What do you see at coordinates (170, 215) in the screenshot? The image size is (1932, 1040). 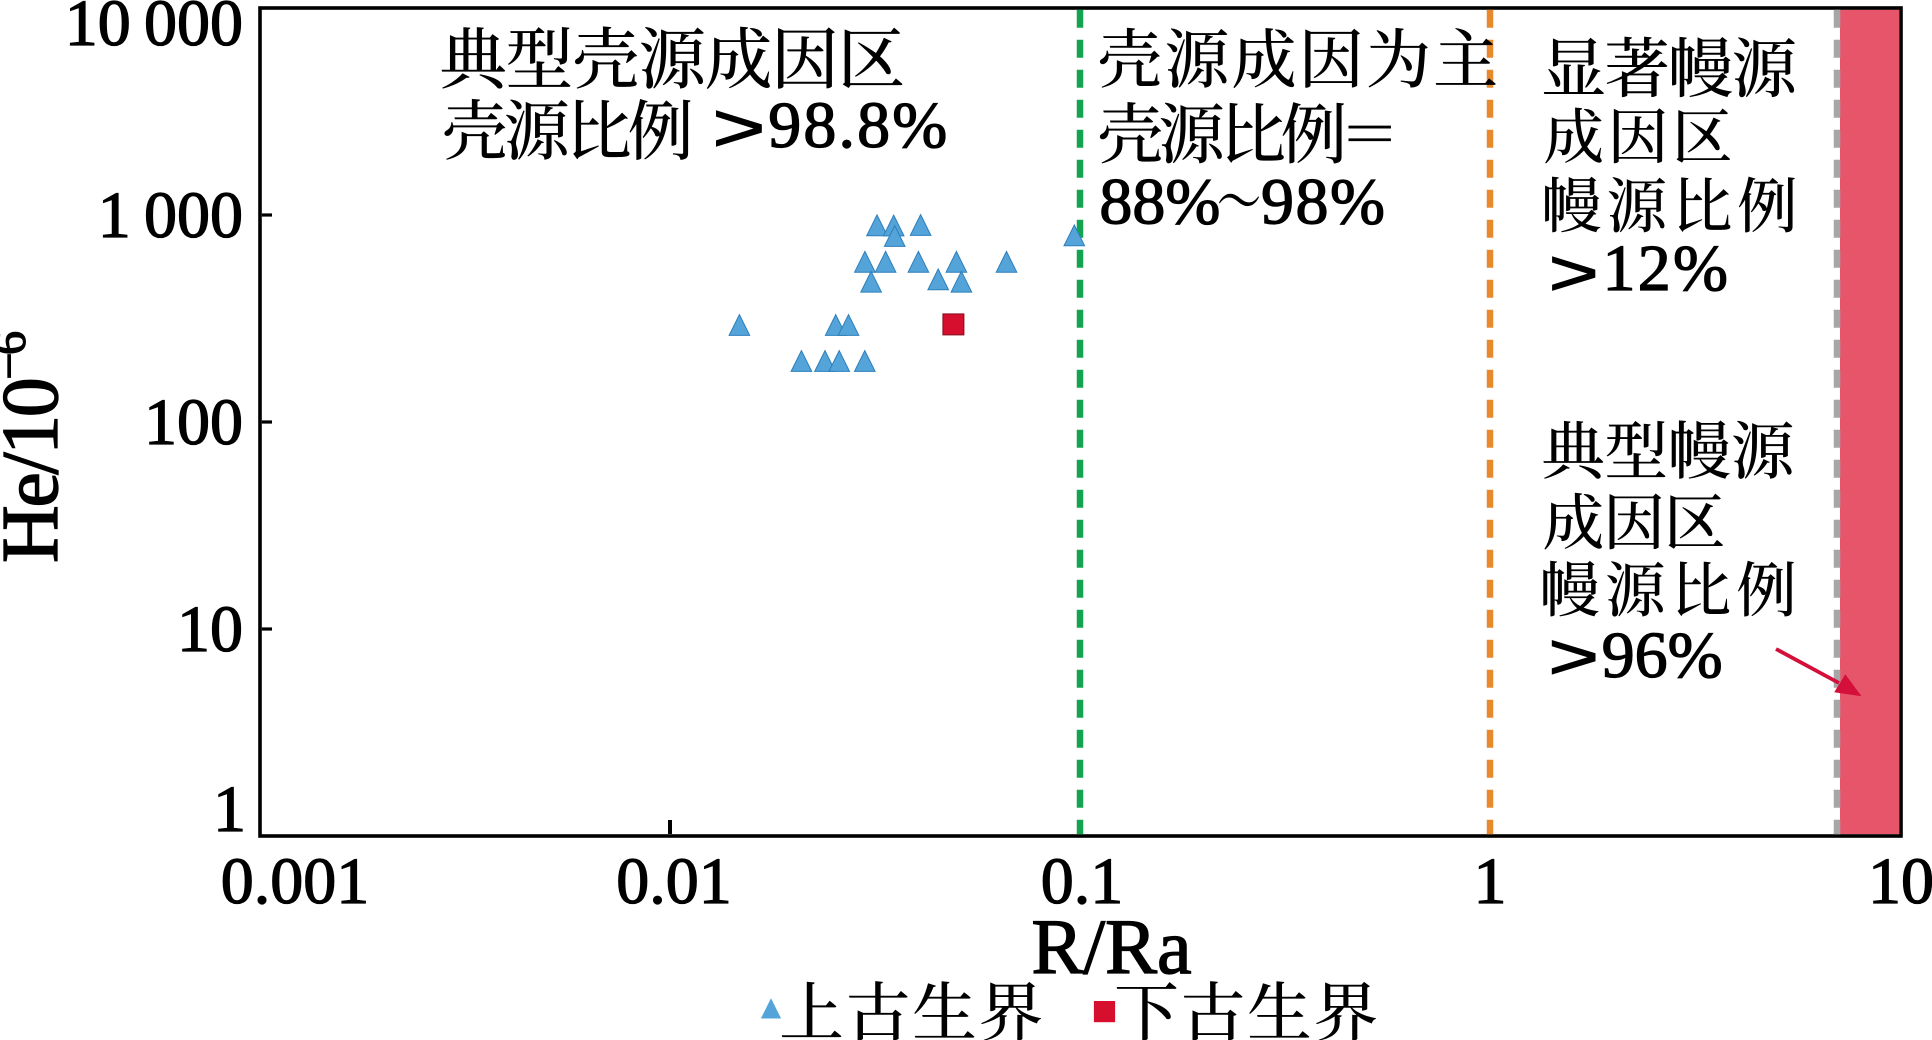 I see `svg-text: 1 000` at bounding box center [170, 215].